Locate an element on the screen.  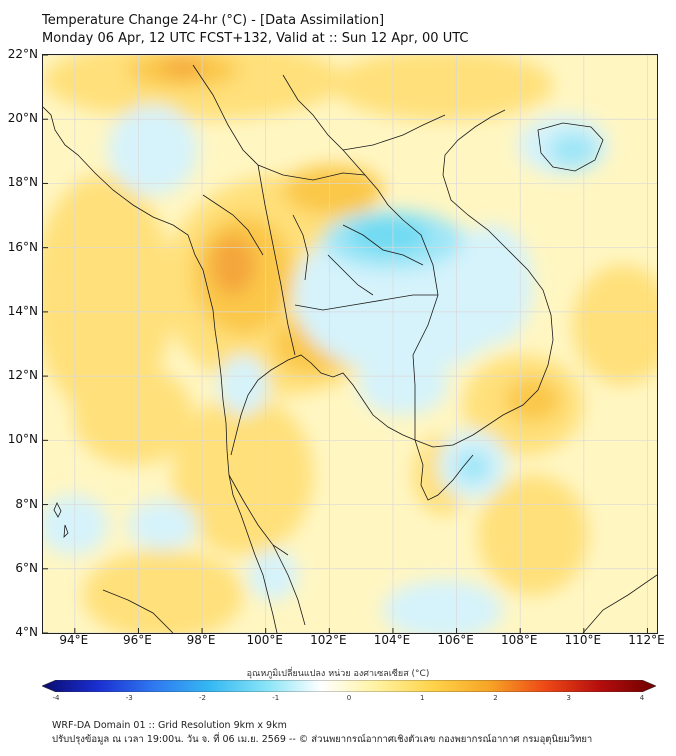
lat-label: 8°N is located at coordinates (26, 503).